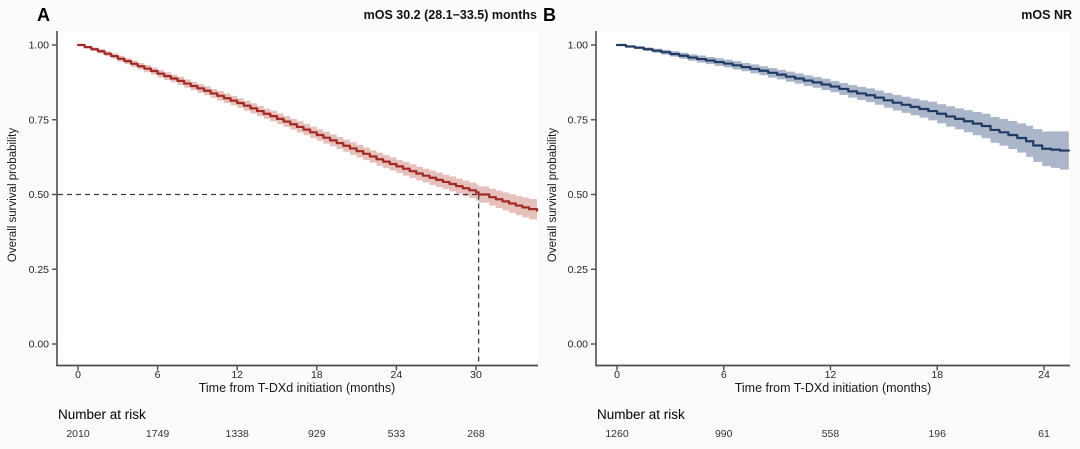  Describe the element at coordinates (158, 434) in the screenshot. I see `risk-count: 1749` at that location.